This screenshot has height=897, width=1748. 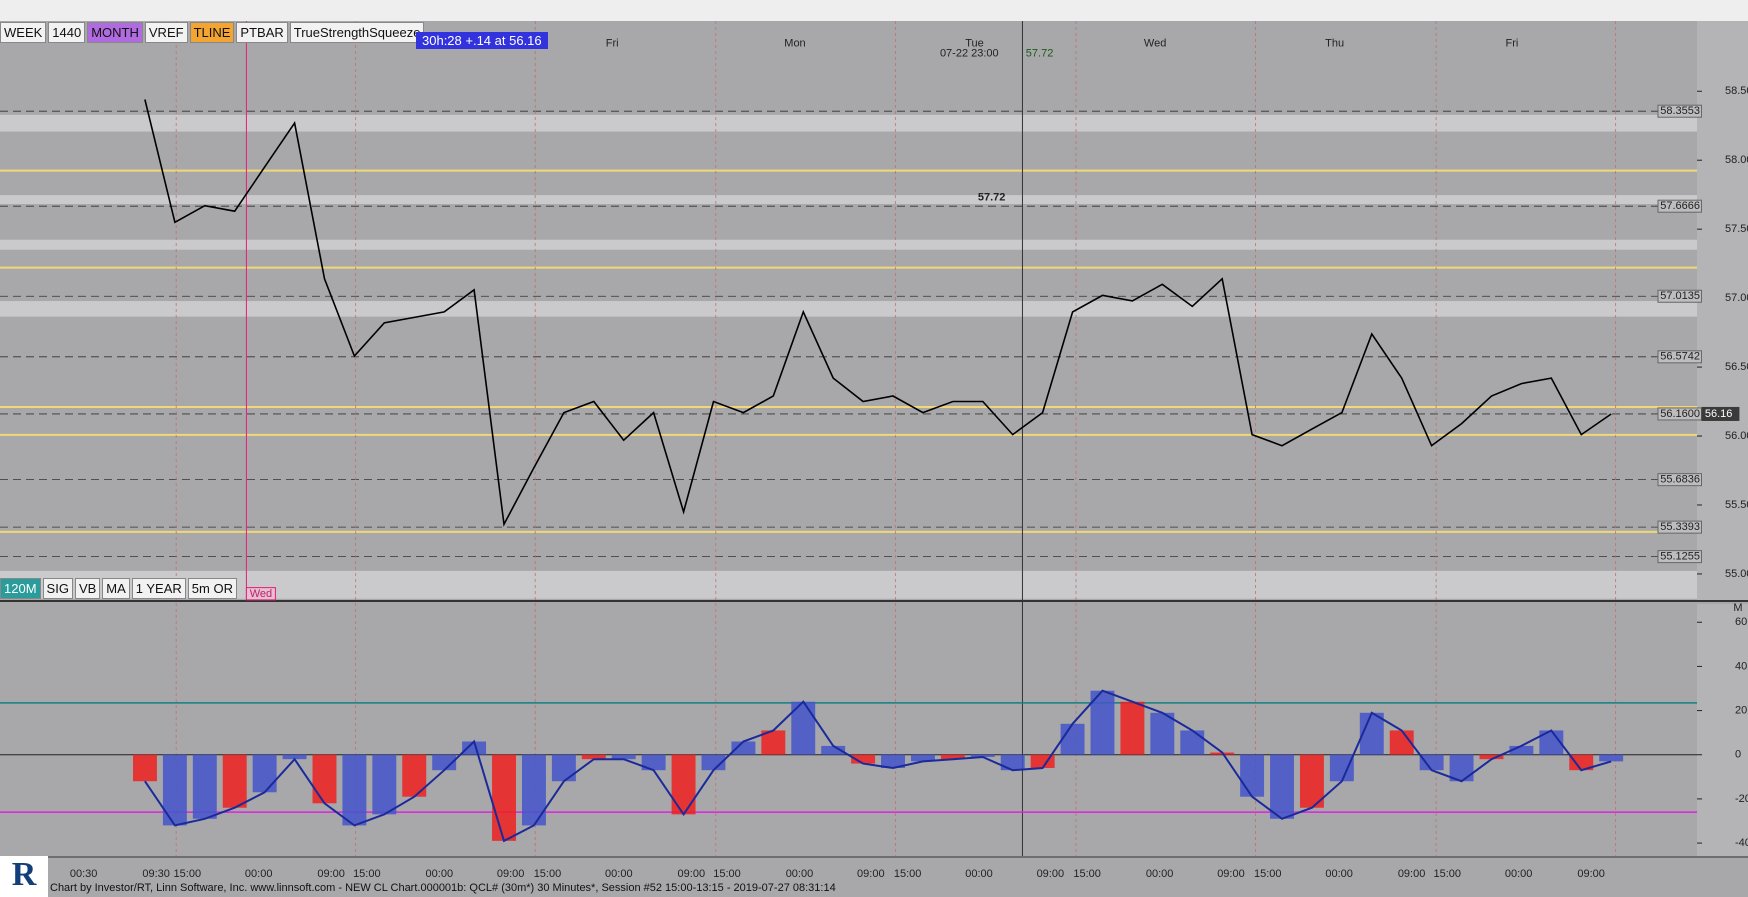 I want to click on toolbar-button: TLINE, so click(x=212, y=32).